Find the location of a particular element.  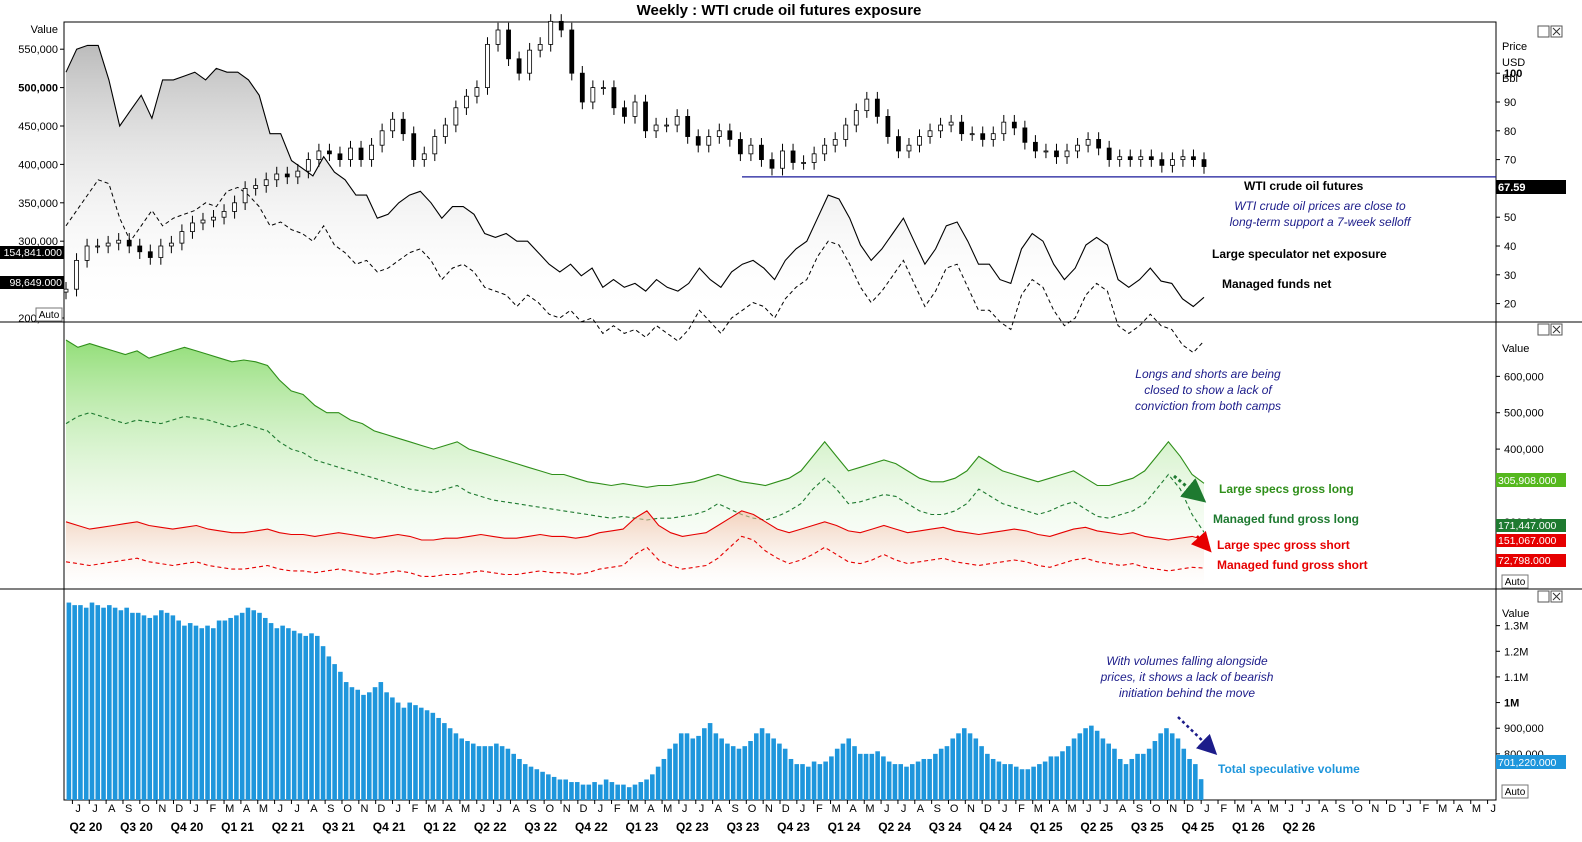

quarter-label: Q3 21 is located at coordinates (338, 827).